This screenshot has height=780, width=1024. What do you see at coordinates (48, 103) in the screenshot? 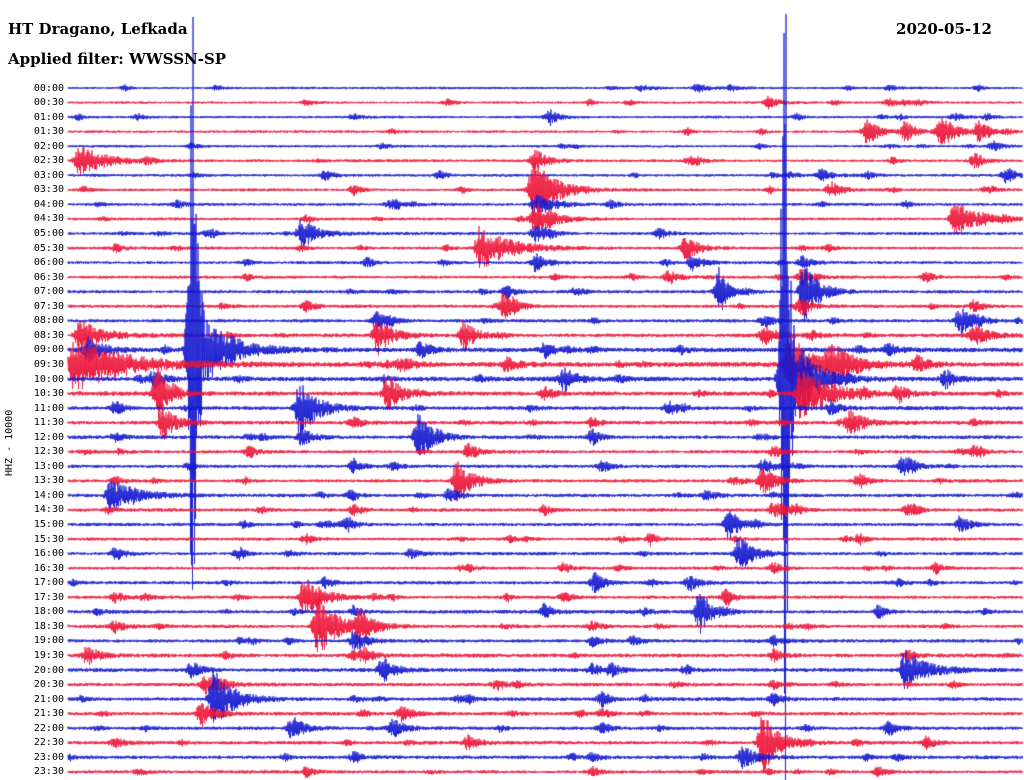
I see `time-label: 00:30` at bounding box center [48, 103].